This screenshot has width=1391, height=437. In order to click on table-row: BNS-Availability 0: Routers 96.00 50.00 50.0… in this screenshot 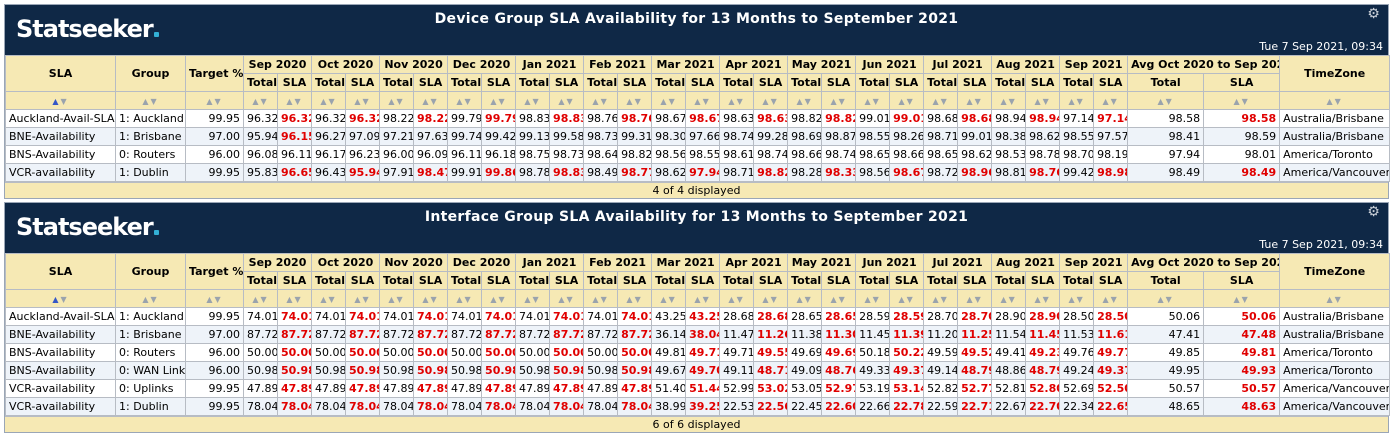, I will do `click(698, 352)`.